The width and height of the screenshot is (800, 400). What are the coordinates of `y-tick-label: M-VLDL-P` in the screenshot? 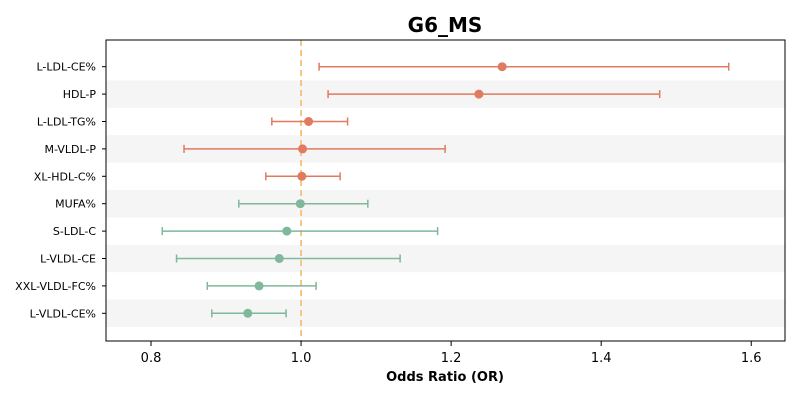 It's located at (71, 149).